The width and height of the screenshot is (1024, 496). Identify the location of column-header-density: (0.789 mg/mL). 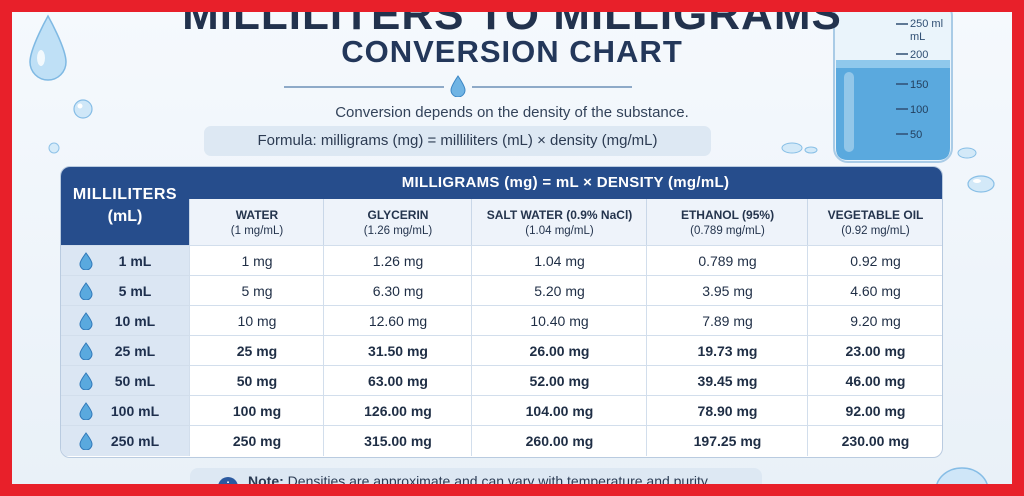
(727, 231).